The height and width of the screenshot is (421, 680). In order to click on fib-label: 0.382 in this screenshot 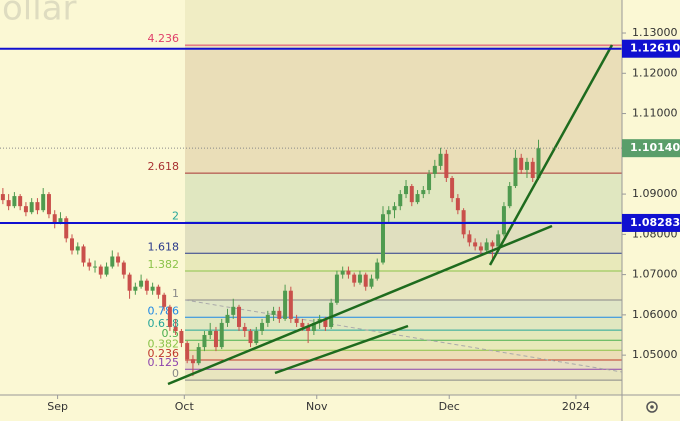, I will do `click(164, 343)`.